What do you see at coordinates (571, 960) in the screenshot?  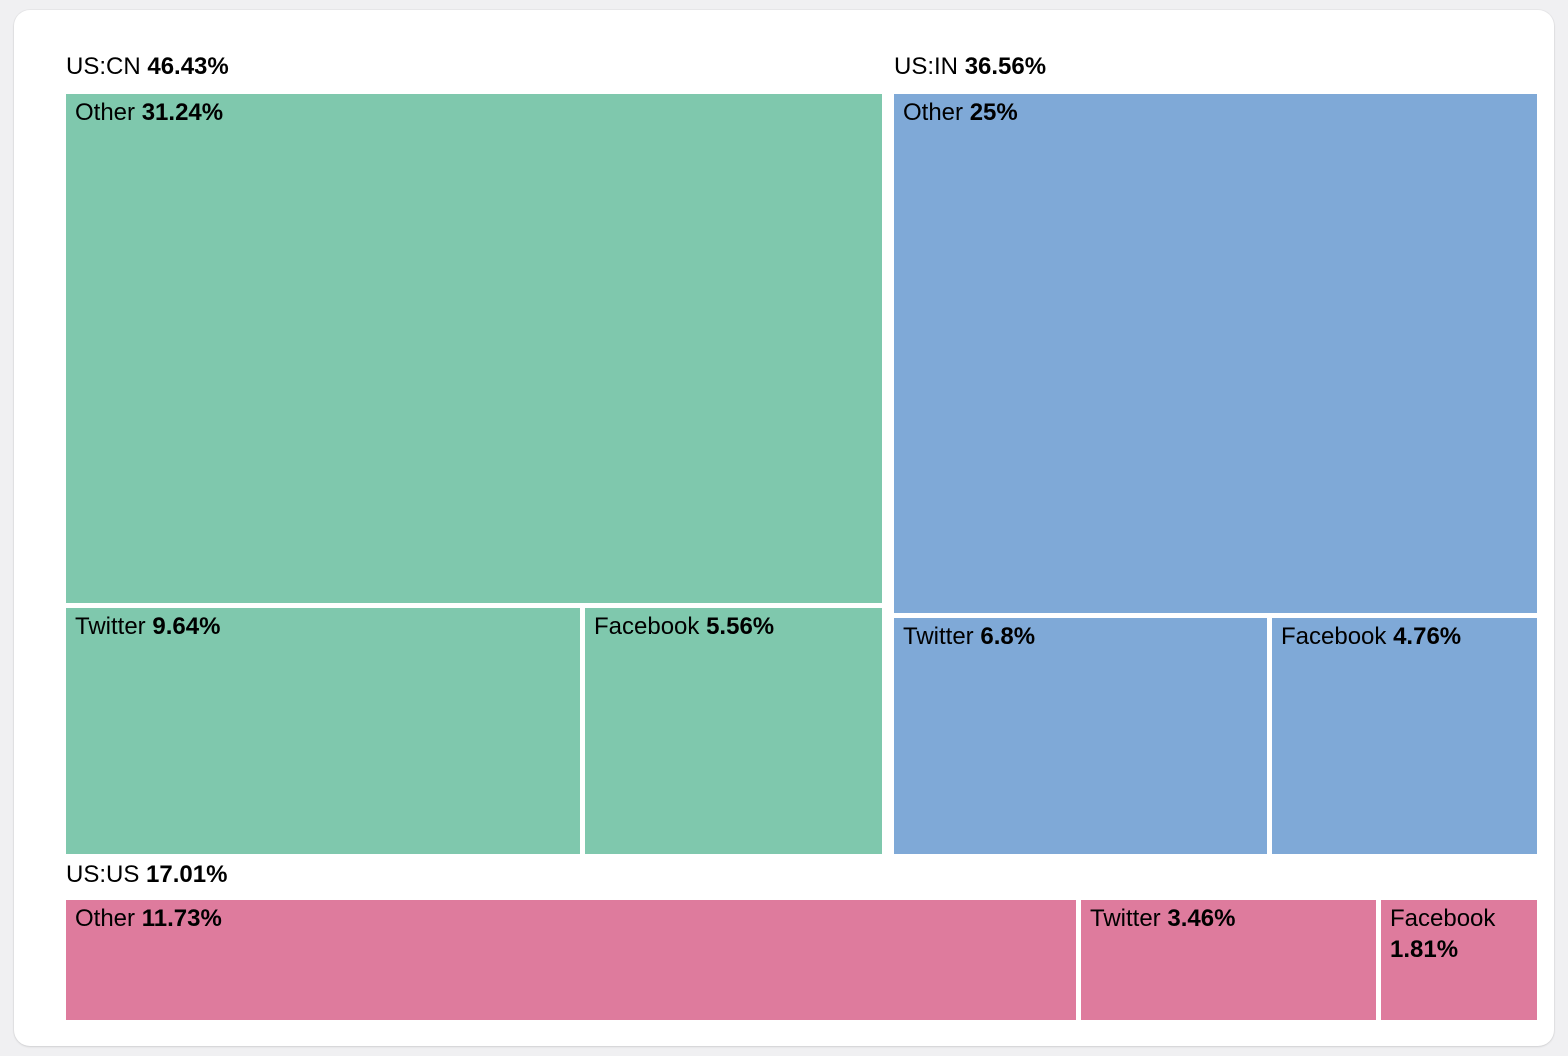 I see `treemap-cell-us-us-other: Other 11.73%` at bounding box center [571, 960].